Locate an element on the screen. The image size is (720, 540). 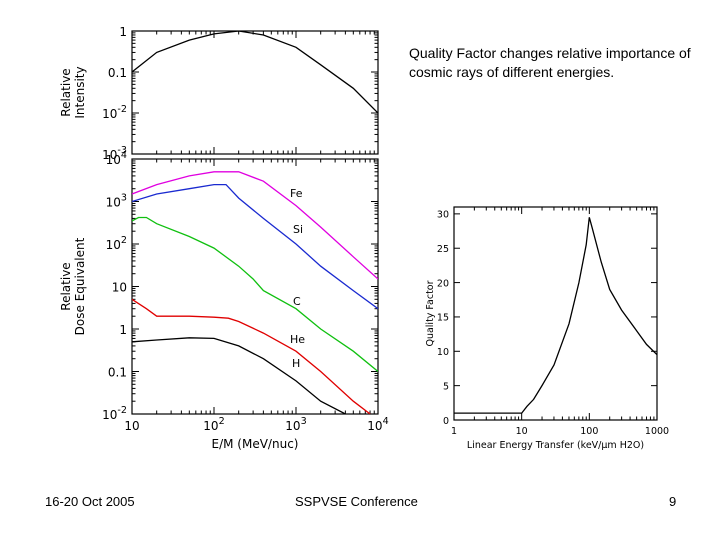
chart-2-y-tick-label: 10 is located at coordinates (119, 287).